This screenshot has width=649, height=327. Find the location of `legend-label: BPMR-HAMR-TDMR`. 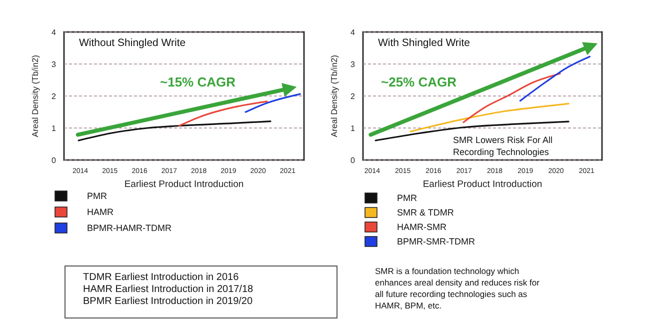

legend-label: BPMR-HAMR-TDMR is located at coordinates (129, 228).